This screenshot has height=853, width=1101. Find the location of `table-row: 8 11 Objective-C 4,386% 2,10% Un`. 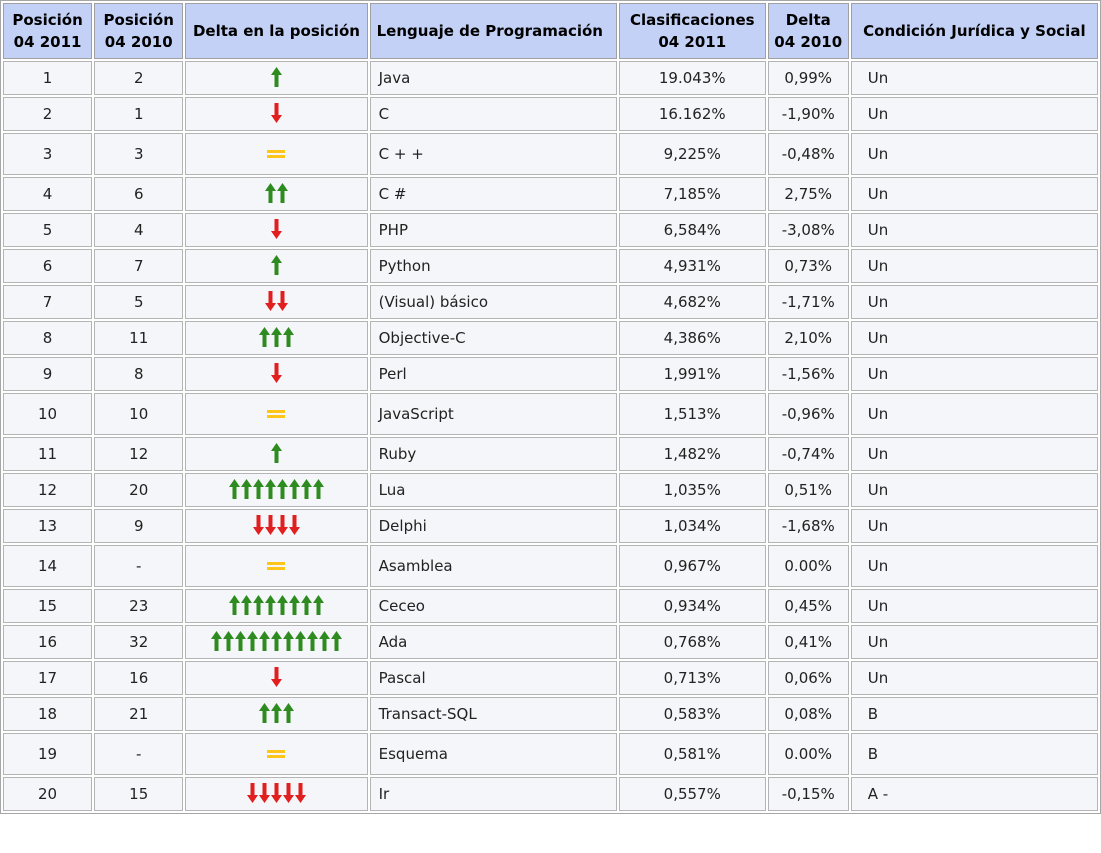

table-row: 8 11 Objective-C 4,386% 2,10% Un is located at coordinates (550, 338).